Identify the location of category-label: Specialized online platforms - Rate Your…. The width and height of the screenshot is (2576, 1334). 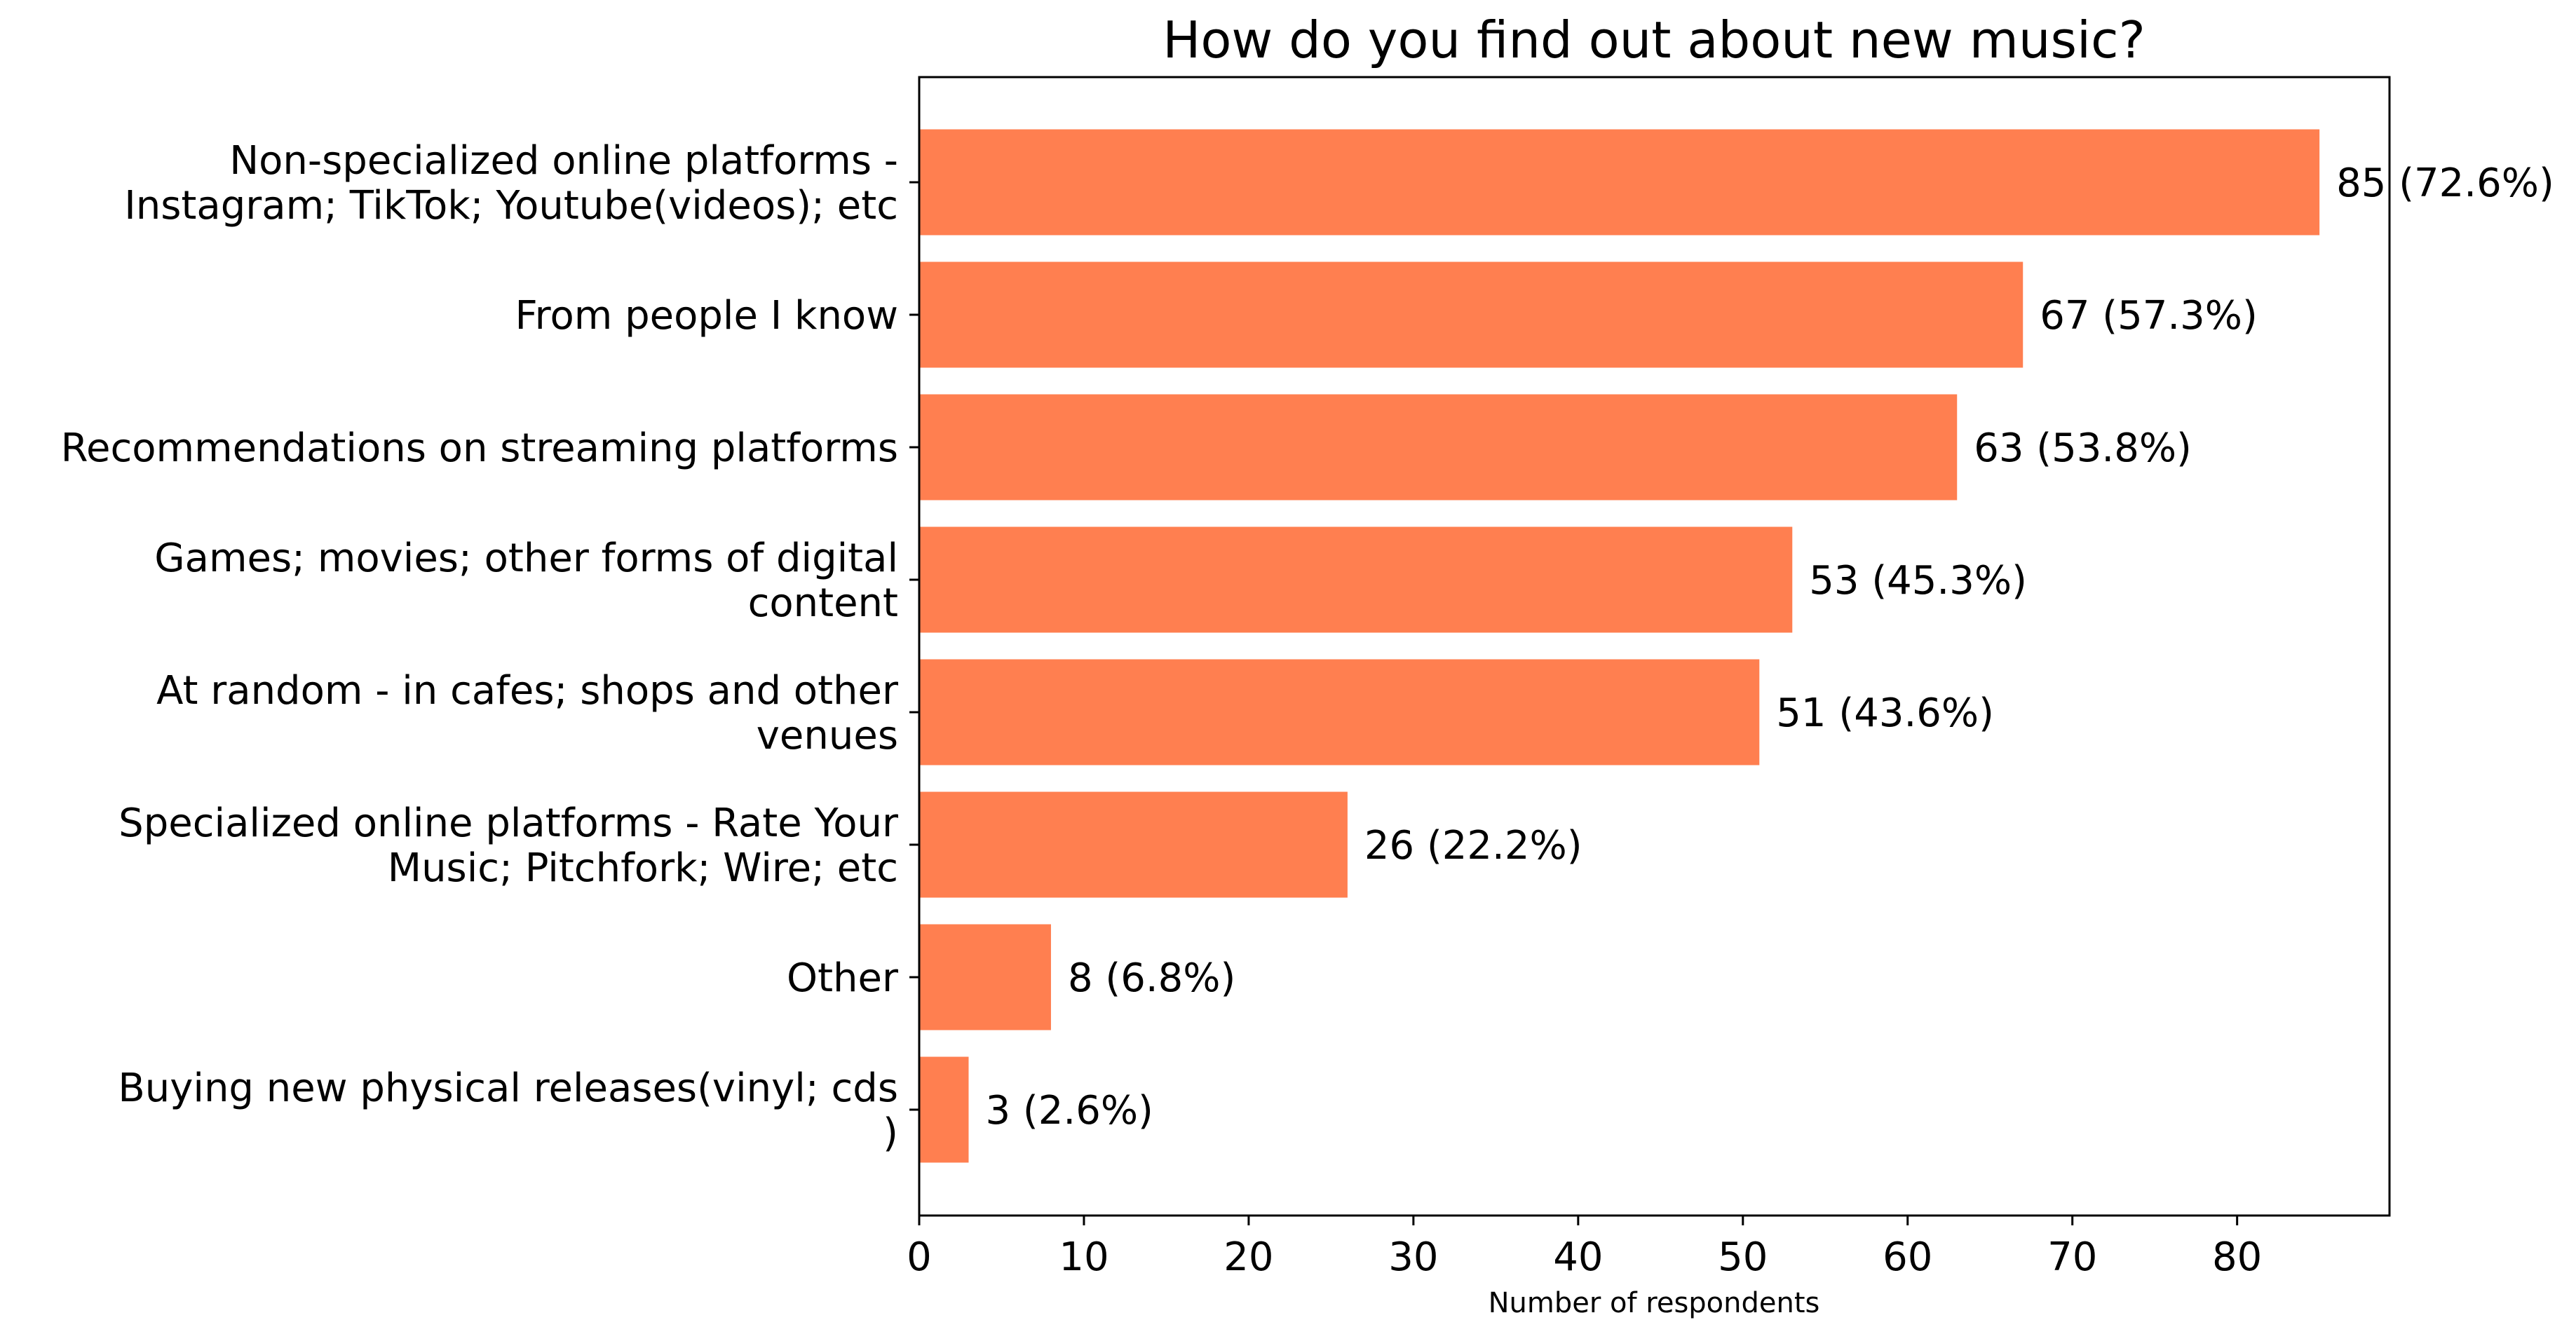
(508, 846).